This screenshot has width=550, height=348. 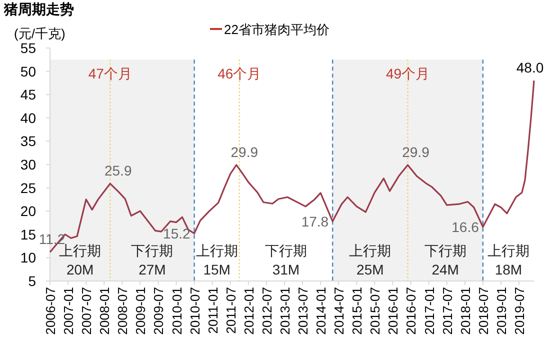 What do you see at coordinates (28, 118) in the screenshot?
I see `y-tick-label: 40` at bounding box center [28, 118].